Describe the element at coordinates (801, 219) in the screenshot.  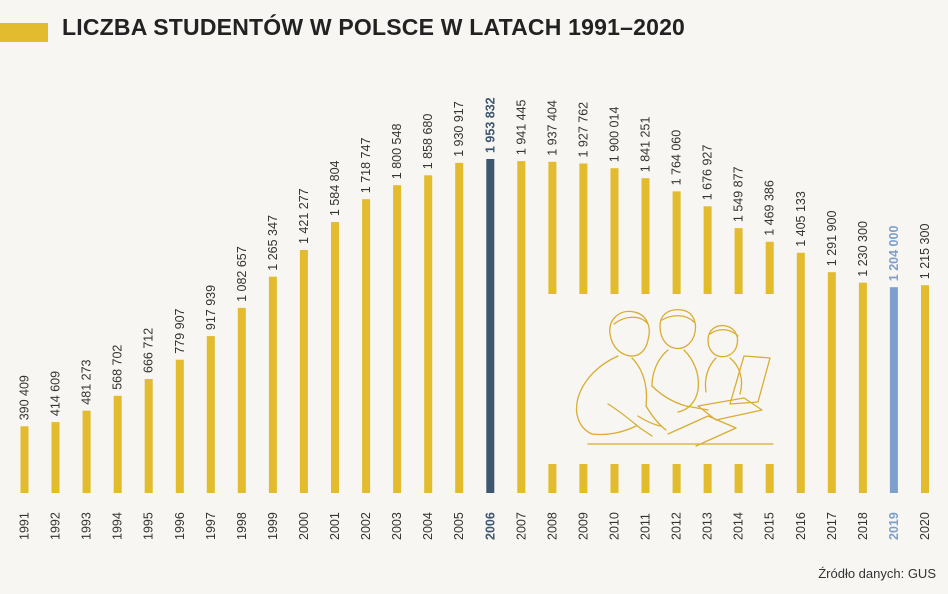
I see `value-label-2016: 1 405 133` at that location.